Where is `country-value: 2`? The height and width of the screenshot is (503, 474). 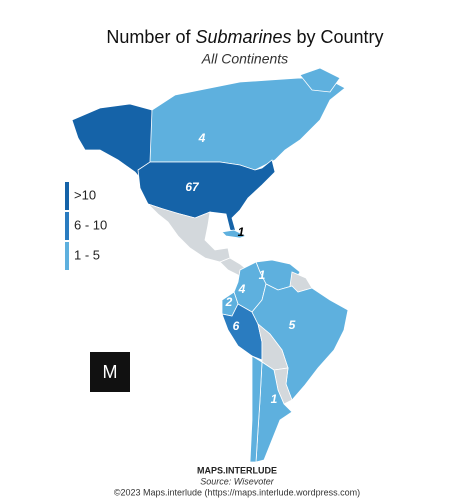 country-value: 2 is located at coordinates (229, 302).